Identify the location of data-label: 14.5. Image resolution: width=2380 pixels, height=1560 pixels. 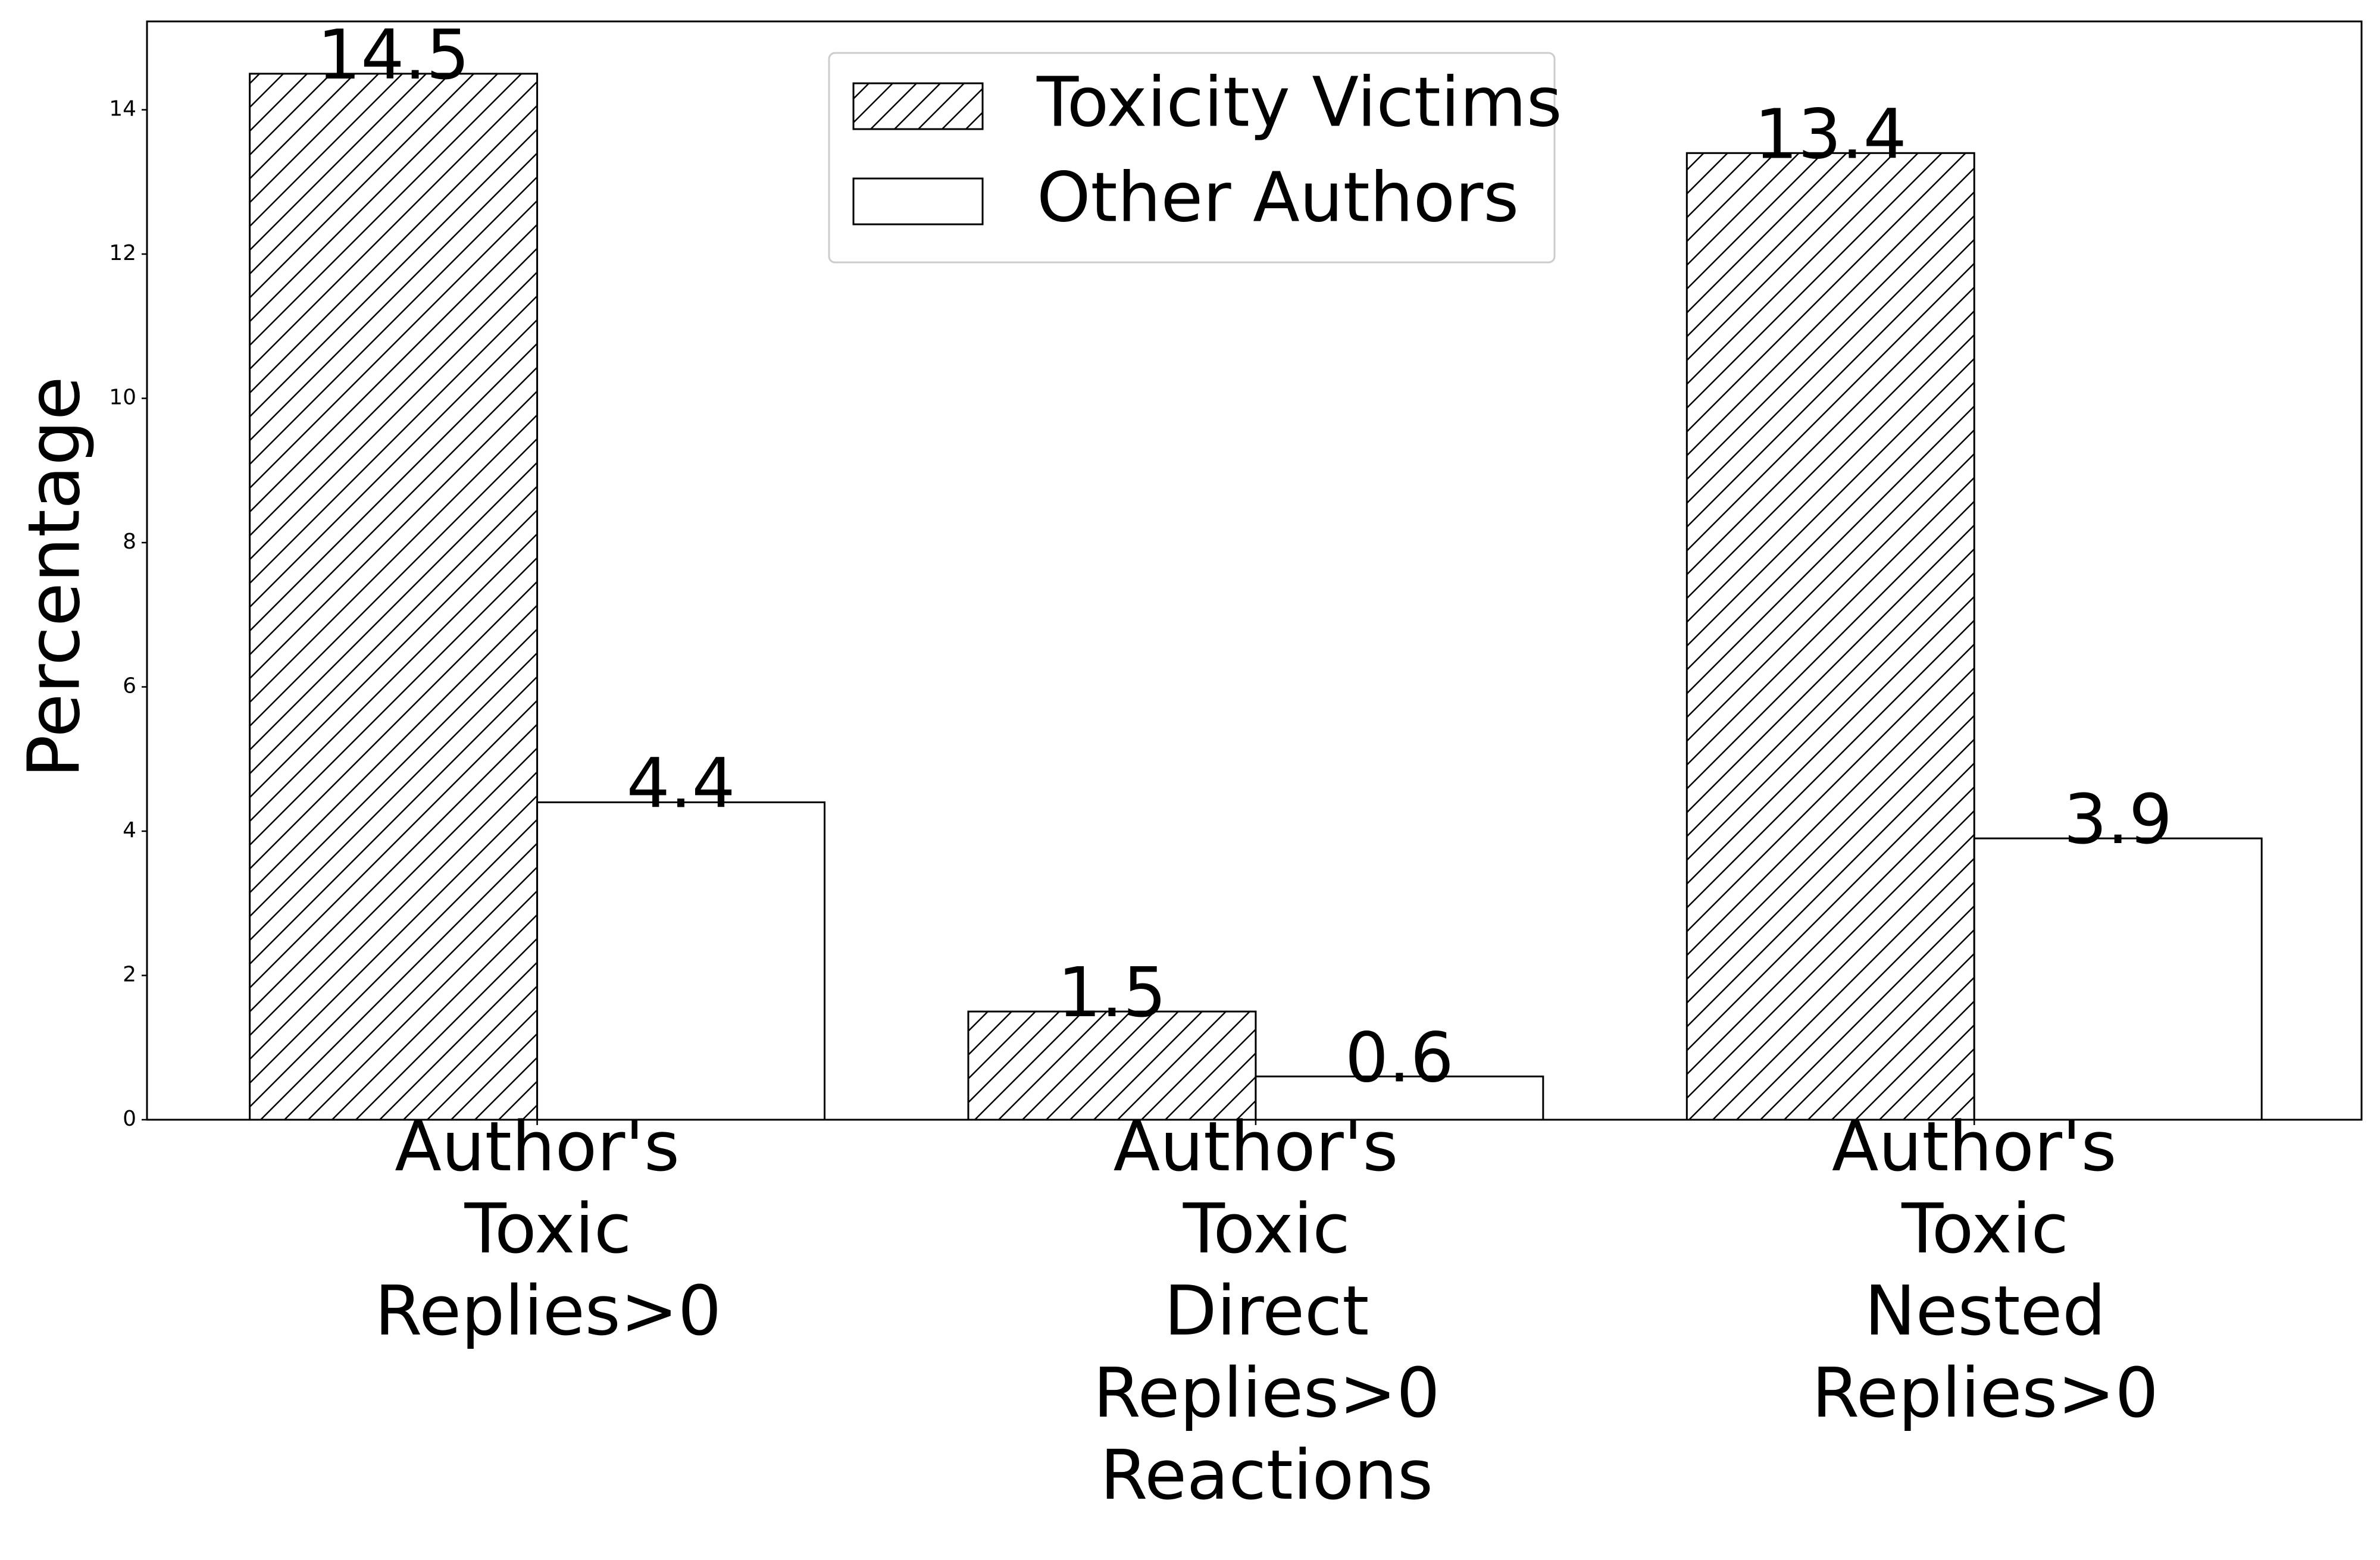
(393, 55).